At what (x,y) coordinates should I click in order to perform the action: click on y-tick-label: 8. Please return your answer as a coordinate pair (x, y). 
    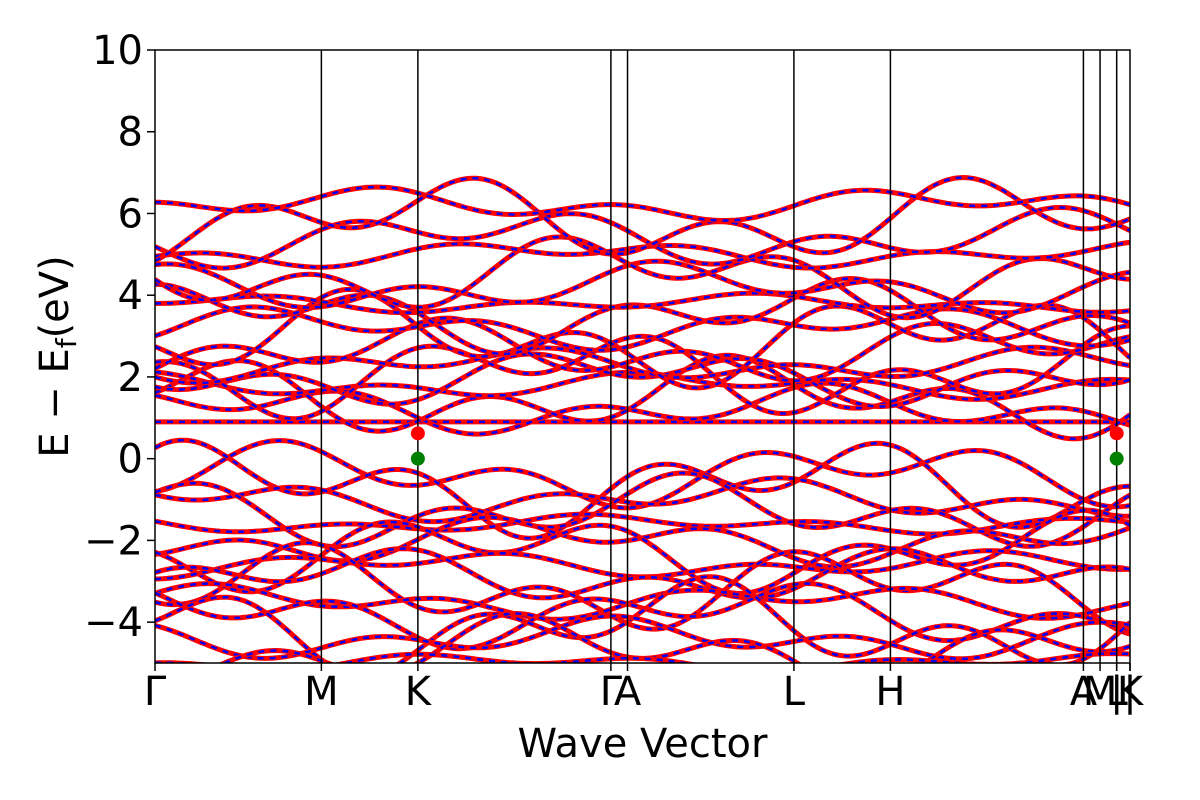
    Looking at the image, I should click on (130, 133).